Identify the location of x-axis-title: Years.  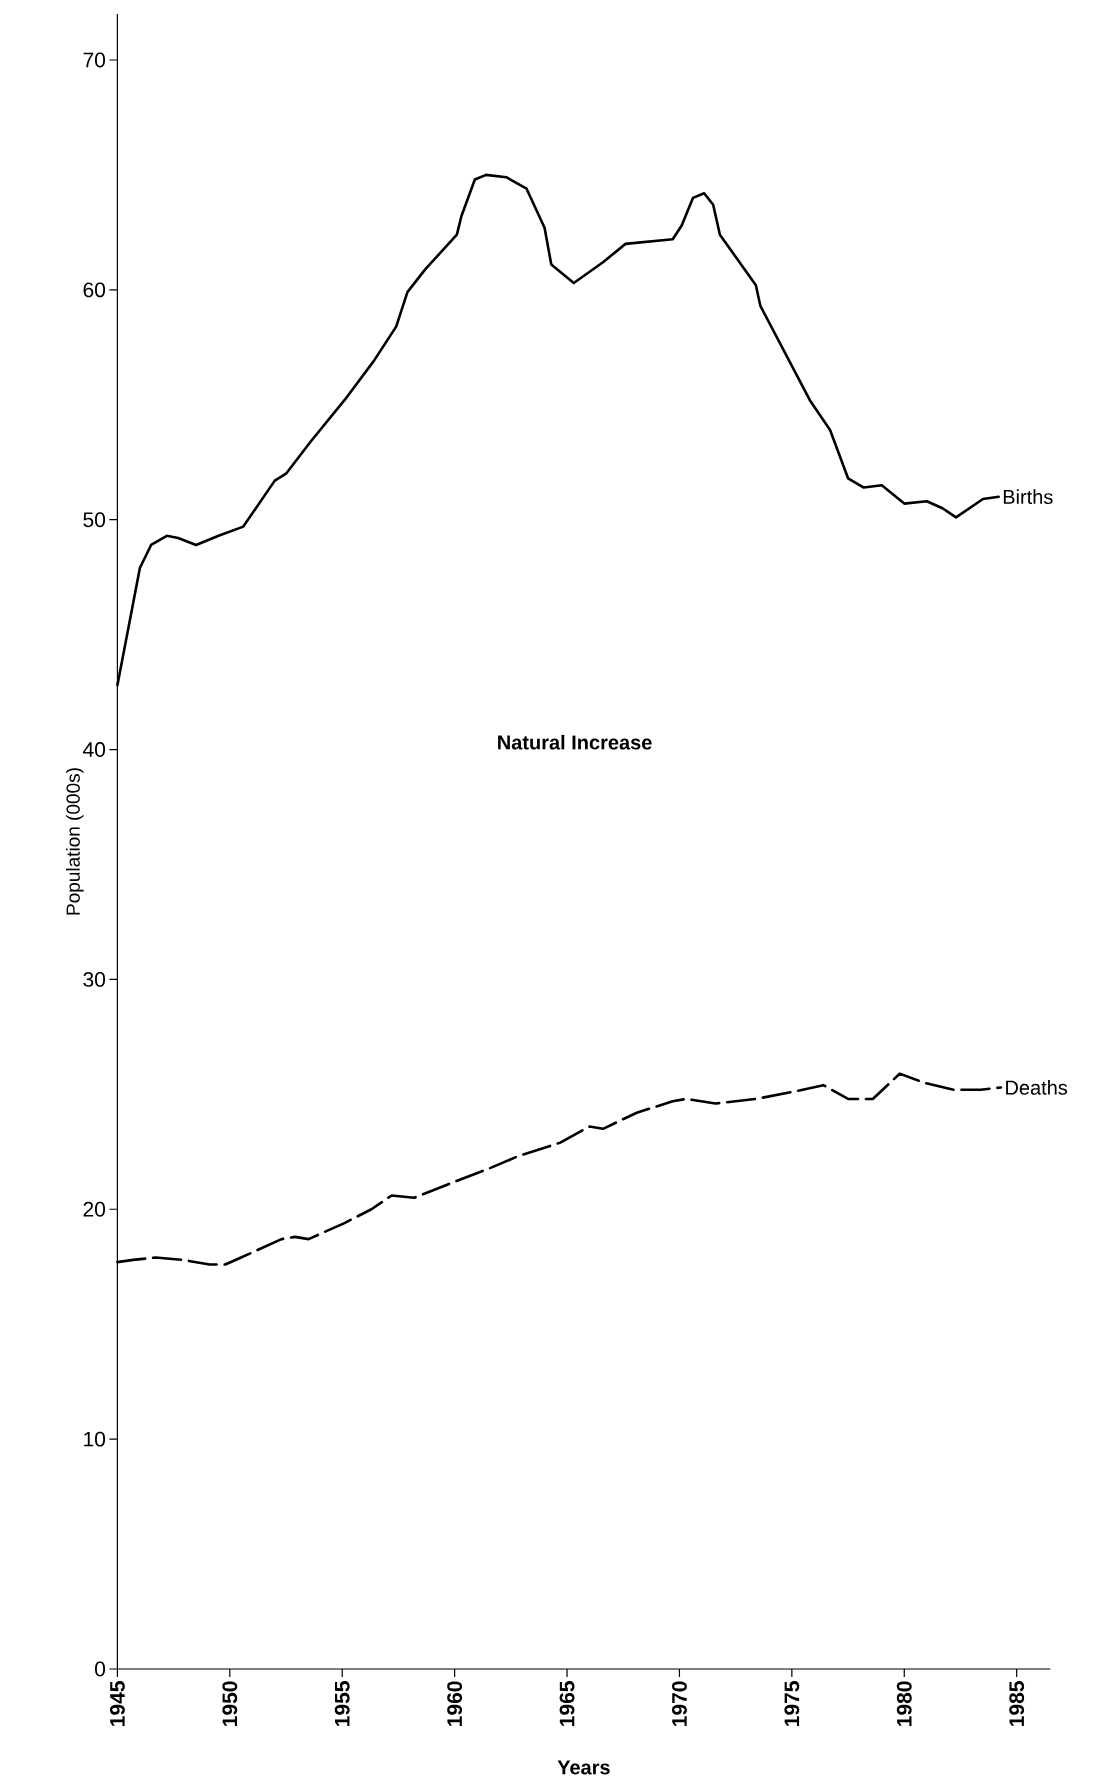
(583, 1767).